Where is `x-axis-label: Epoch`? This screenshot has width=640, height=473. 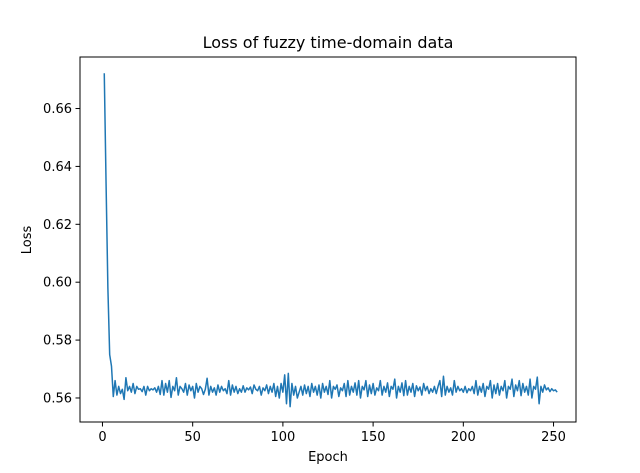 x-axis-label: Epoch is located at coordinates (328, 457).